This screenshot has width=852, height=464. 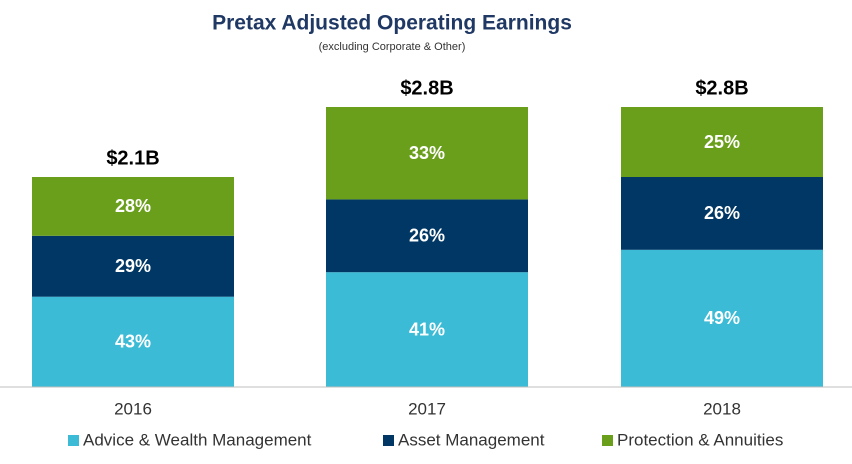 What do you see at coordinates (133, 408) in the screenshot?
I see `x-tick-label: 2016` at bounding box center [133, 408].